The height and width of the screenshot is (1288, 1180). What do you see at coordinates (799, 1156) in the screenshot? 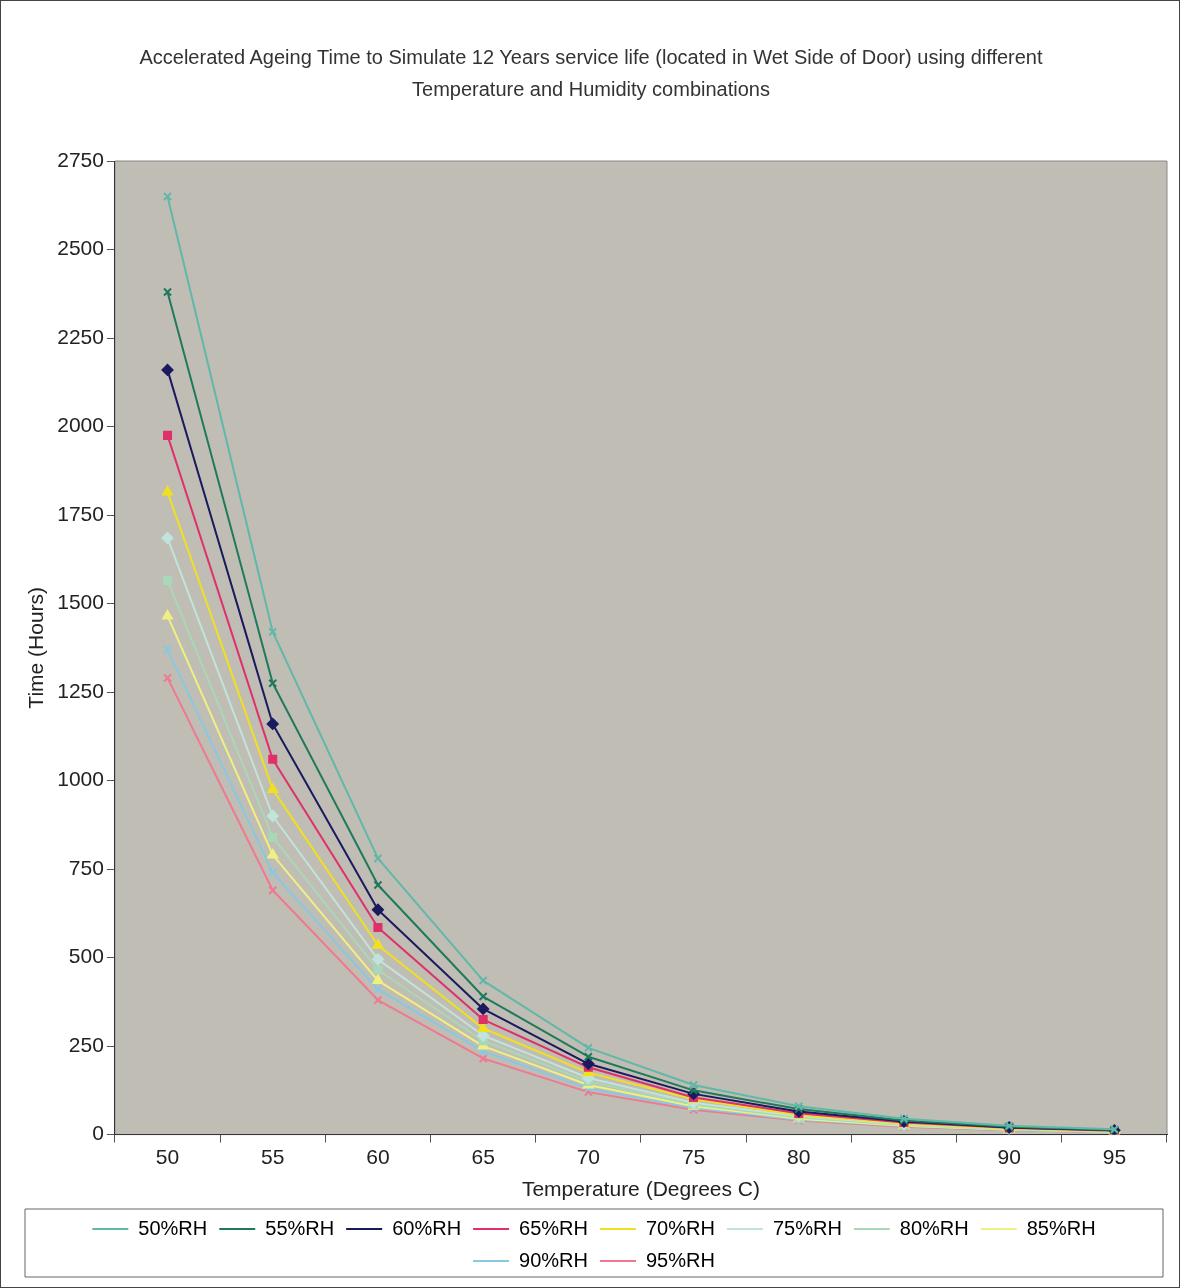
I see `x-tick-label: 80` at bounding box center [799, 1156].